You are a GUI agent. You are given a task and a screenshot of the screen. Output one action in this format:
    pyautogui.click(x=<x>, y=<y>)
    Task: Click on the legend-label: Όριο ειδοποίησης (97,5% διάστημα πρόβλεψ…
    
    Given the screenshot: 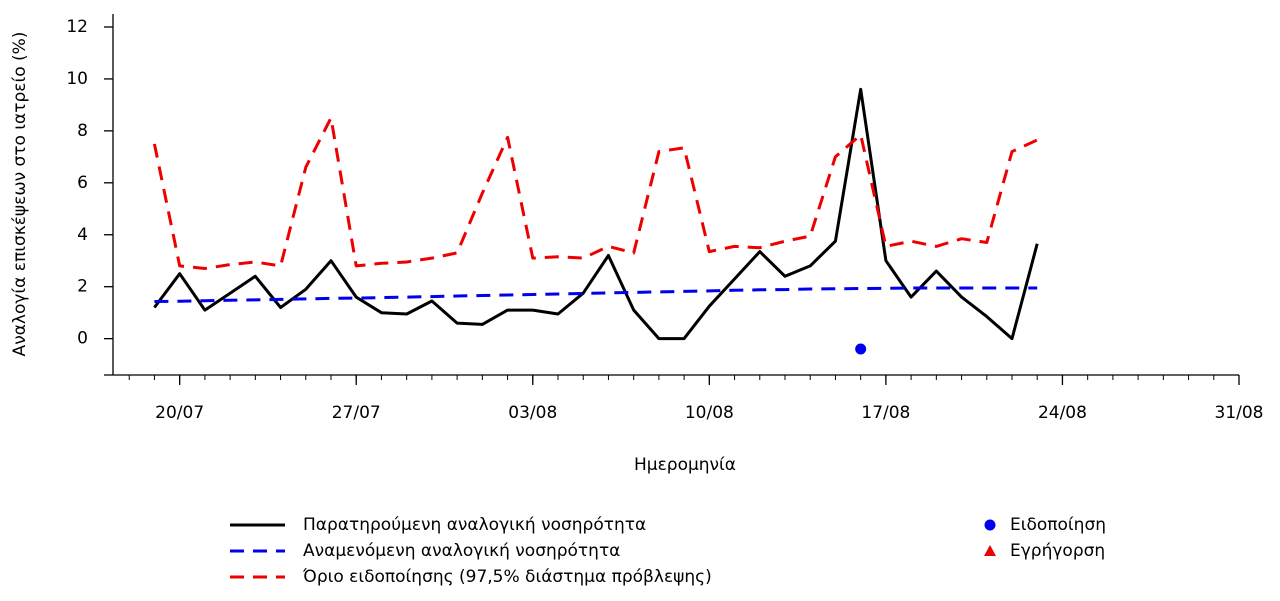 What is the action you would take?
    pyautogui.click(x=507, y=577)
    